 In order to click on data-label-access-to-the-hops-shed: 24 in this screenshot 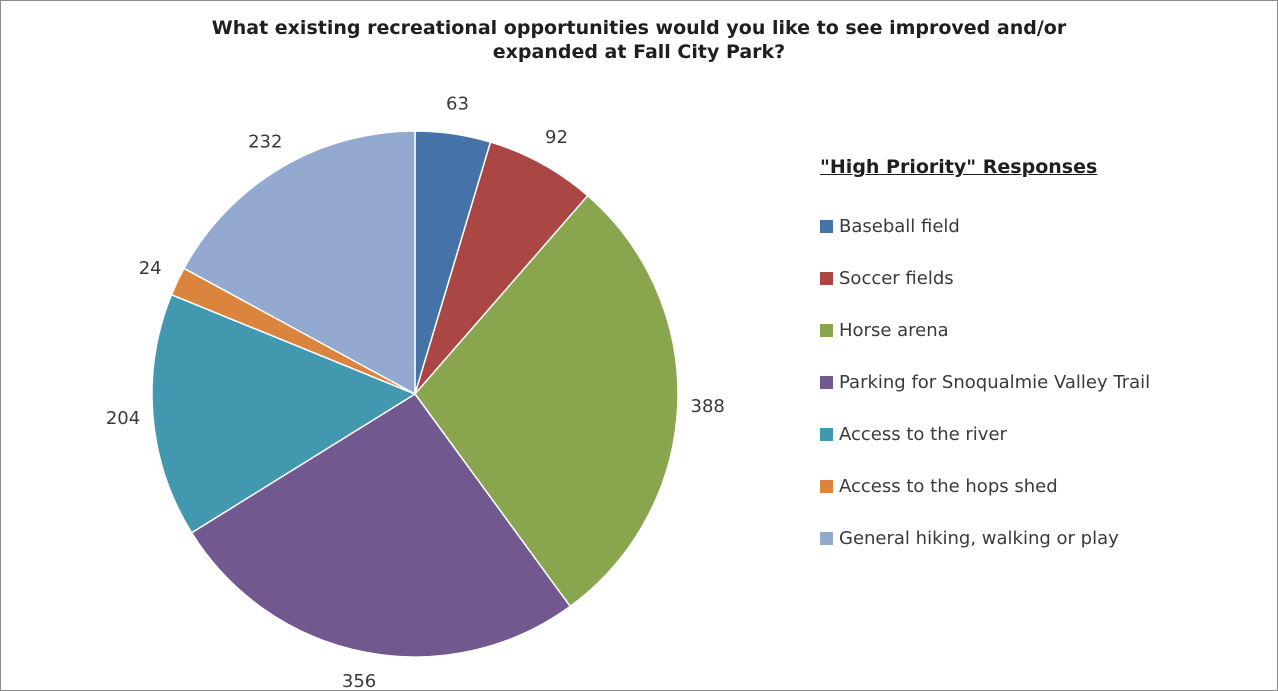, I will do `click(150, 268)`.